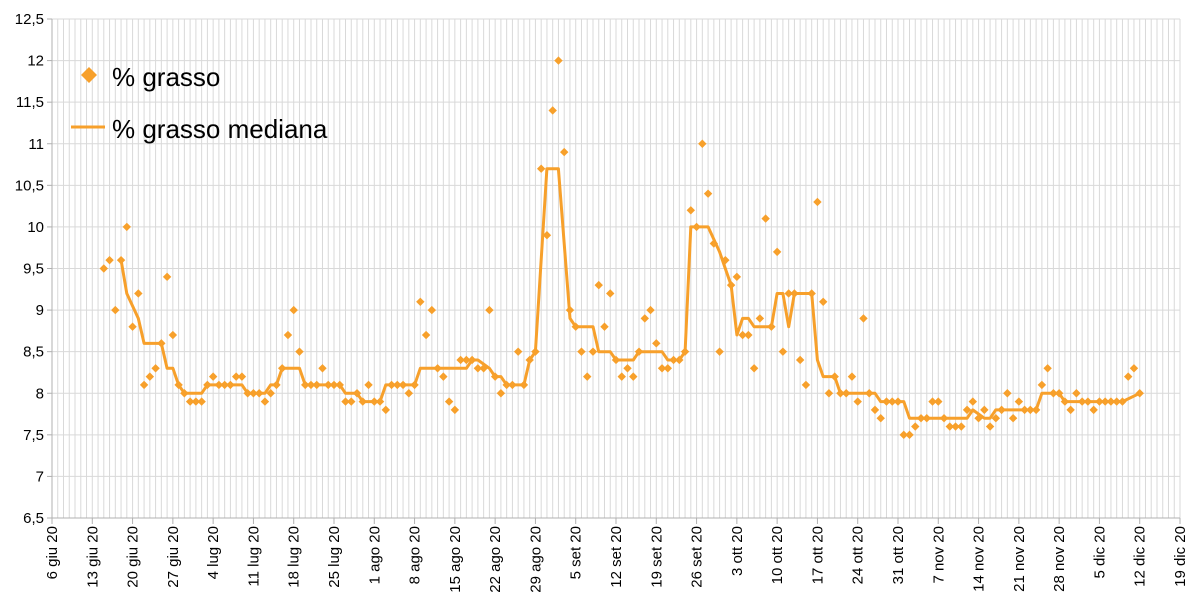 Image resolution: width=1190 pixels, height=608 pixels. I want to click on legend: % grasso % grasso mediana, so click(199, 103).